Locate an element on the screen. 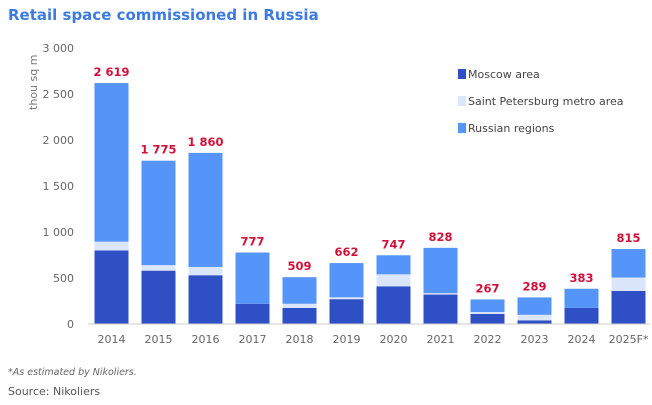 This screenshot has width=652, height=405. total-value-label: 1 775 is located at coordinates (158, 150).